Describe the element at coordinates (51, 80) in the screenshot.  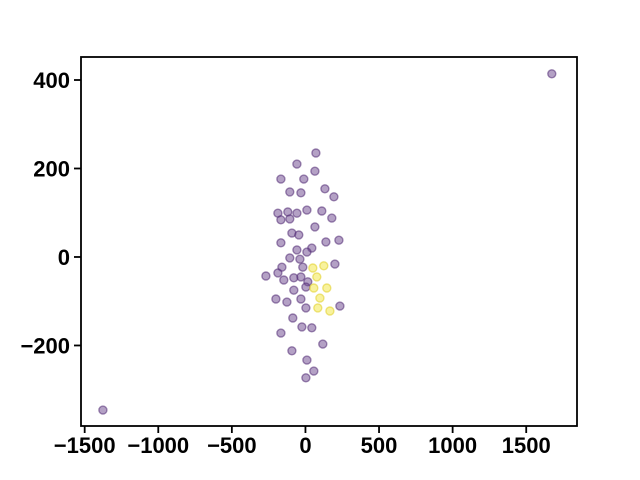
I see `y-tick-label: 400` at that location.